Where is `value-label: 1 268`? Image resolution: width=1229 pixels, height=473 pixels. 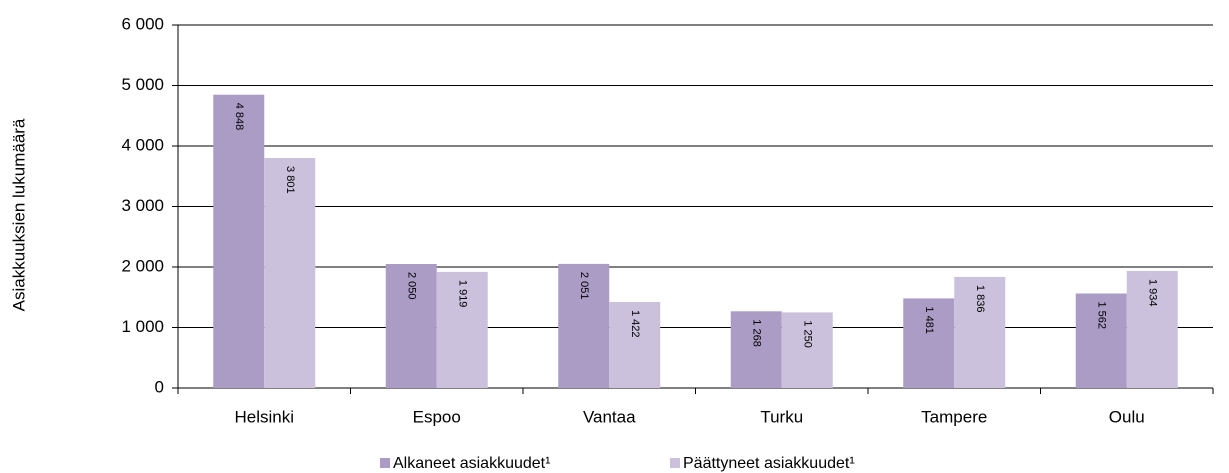 value-label: 1 268 is located at coordinates (756, 333).